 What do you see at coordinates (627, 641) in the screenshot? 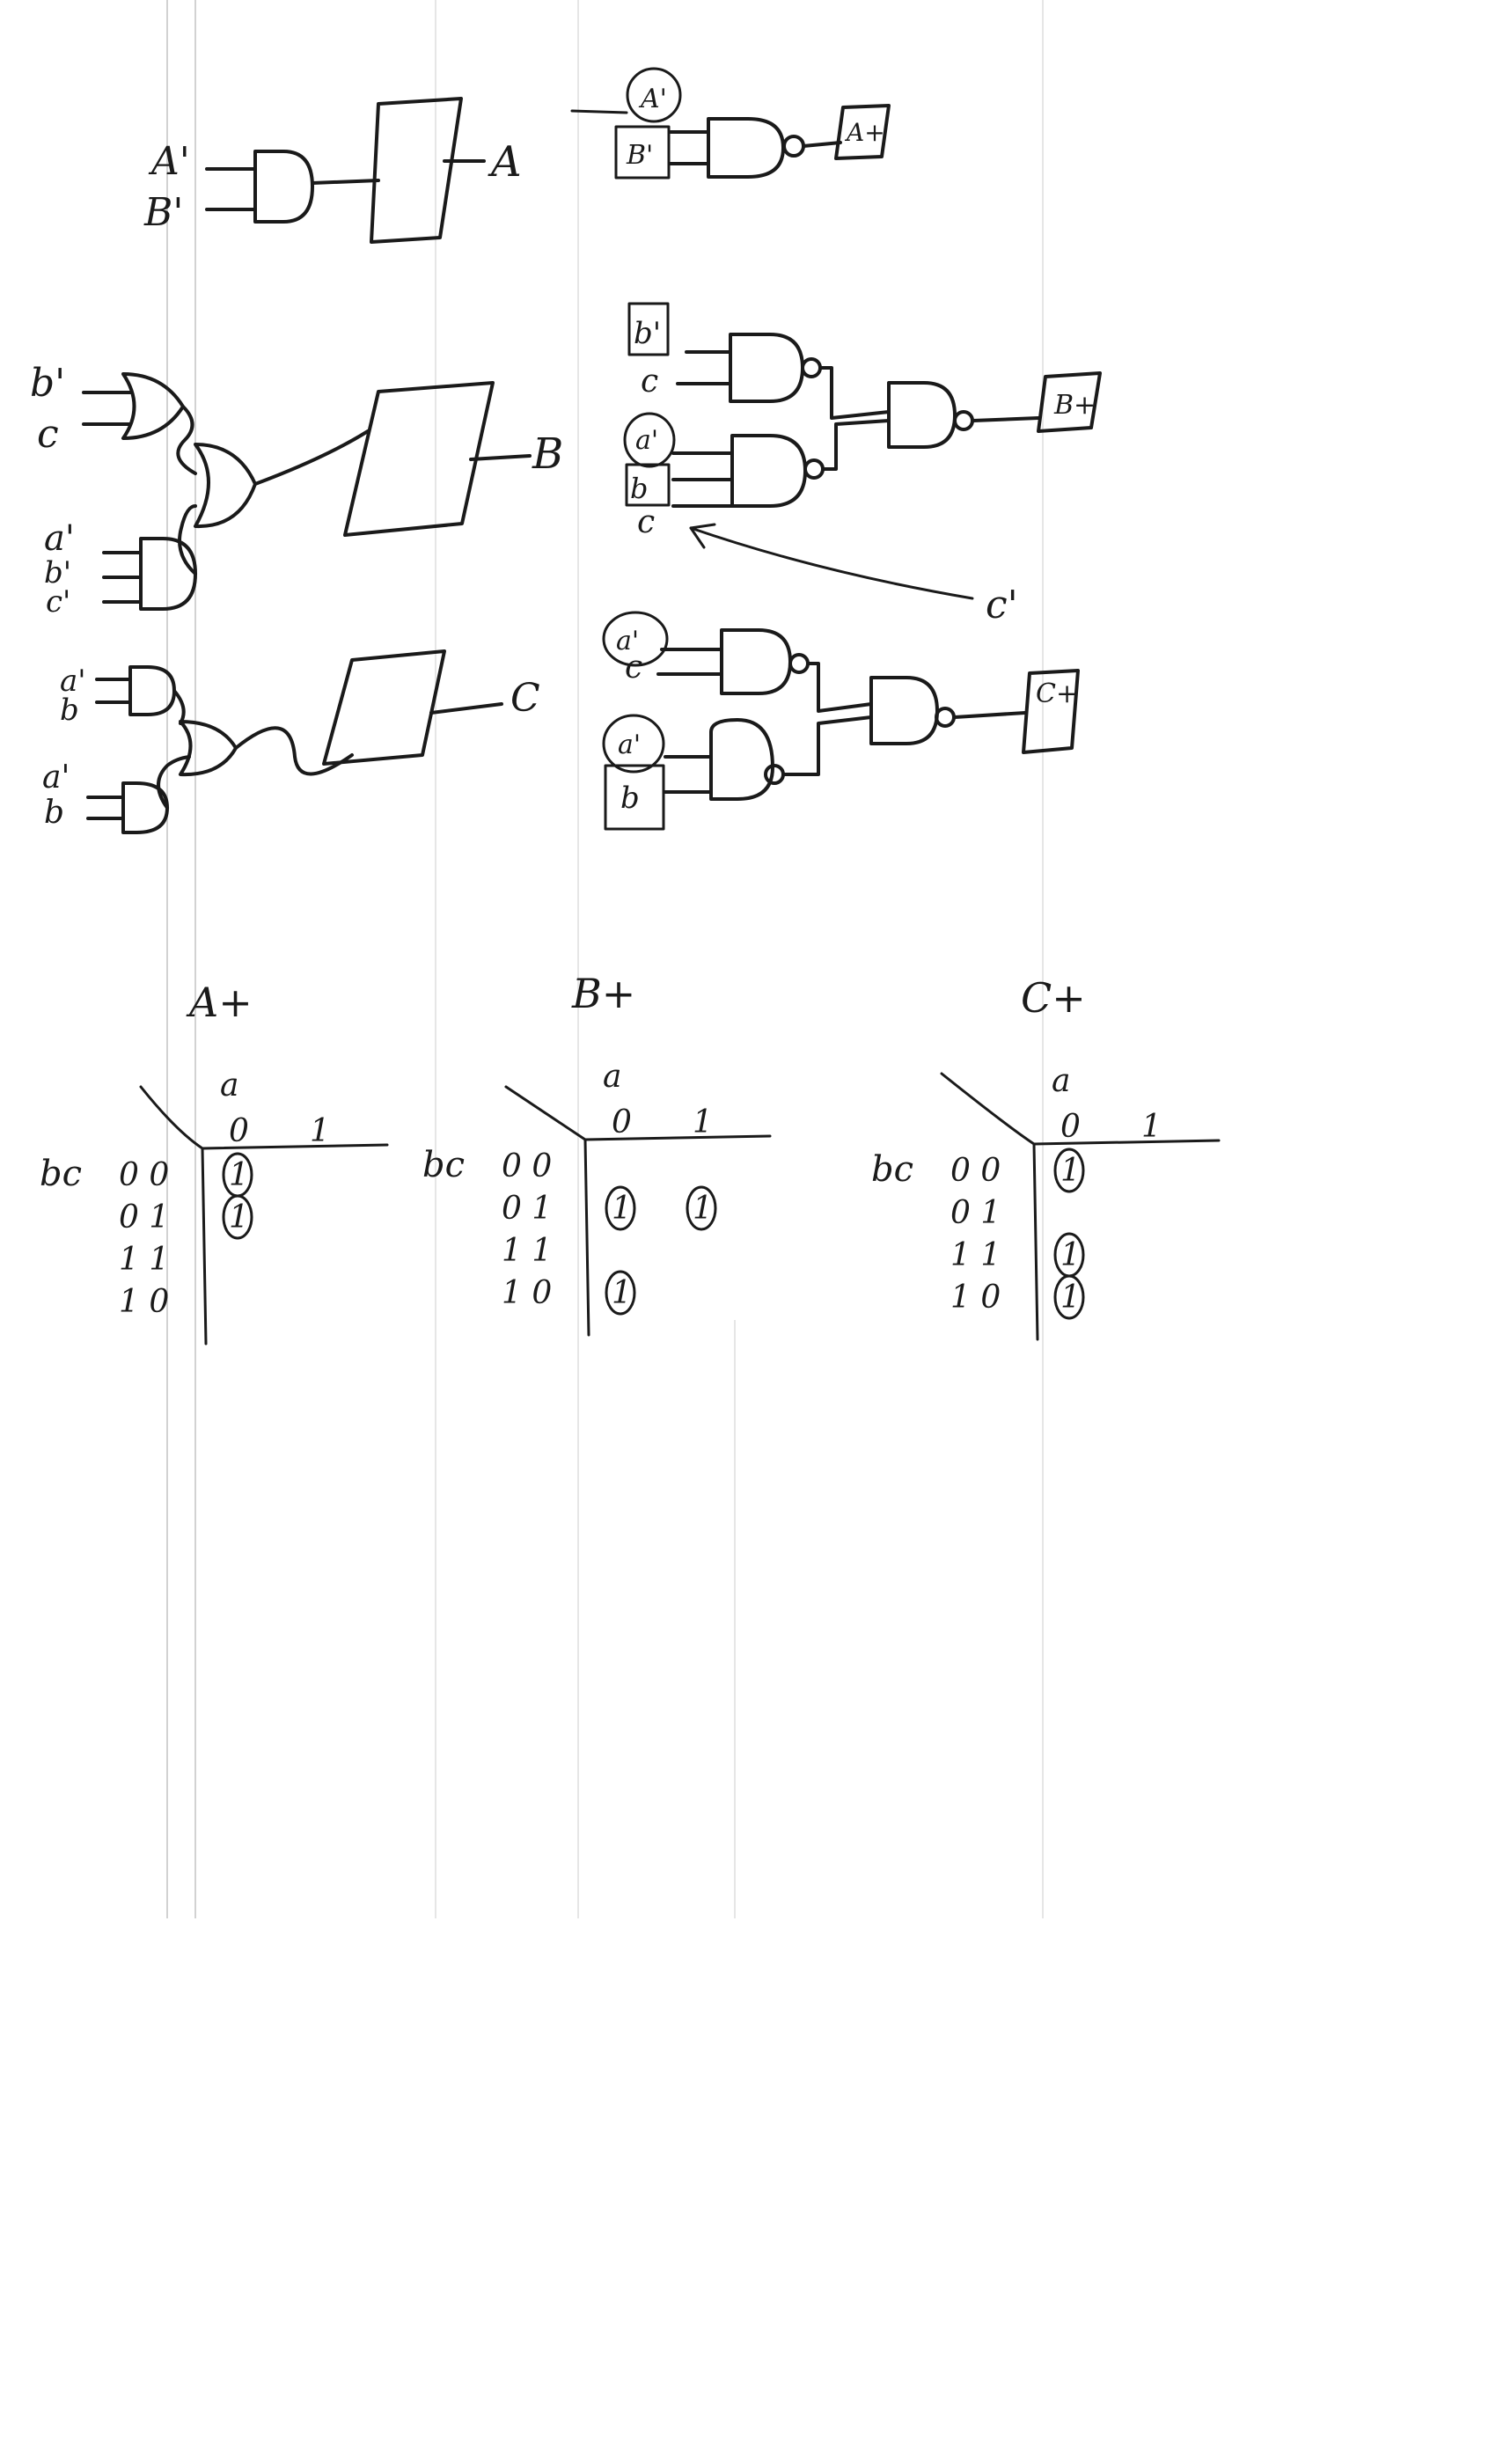
I see `circuit-c-nand1-input-1: a'` at bounding box center [627, 641].